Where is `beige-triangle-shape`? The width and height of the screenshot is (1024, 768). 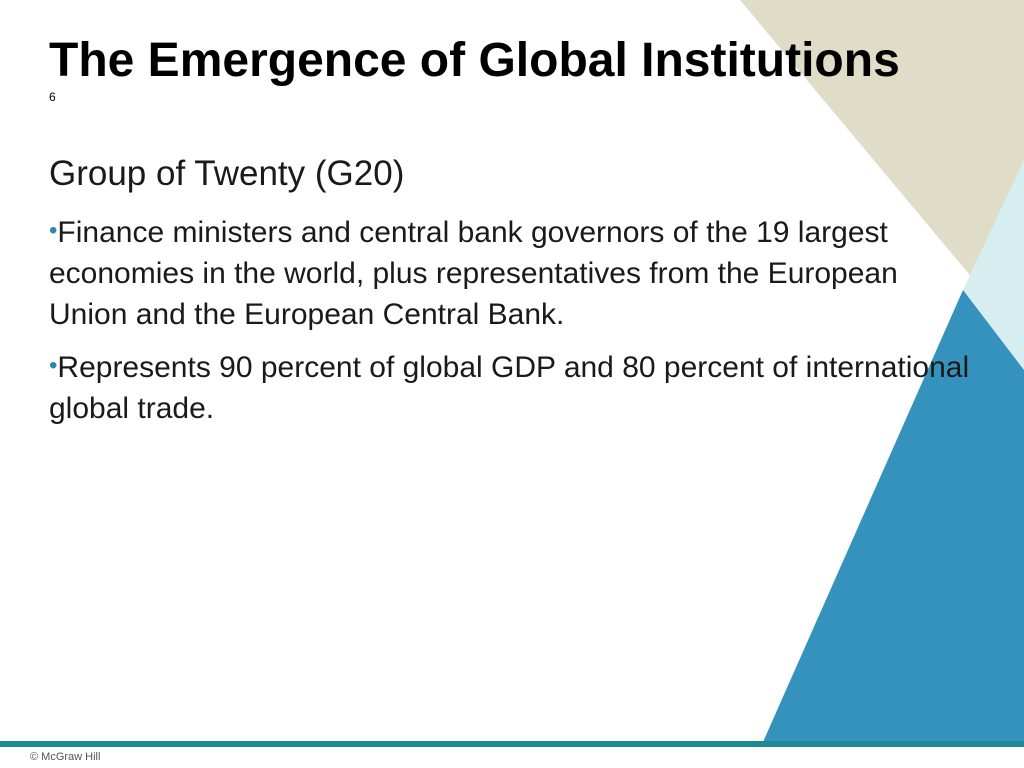 beige-triangle-shape is located at coordinates (882, 170).